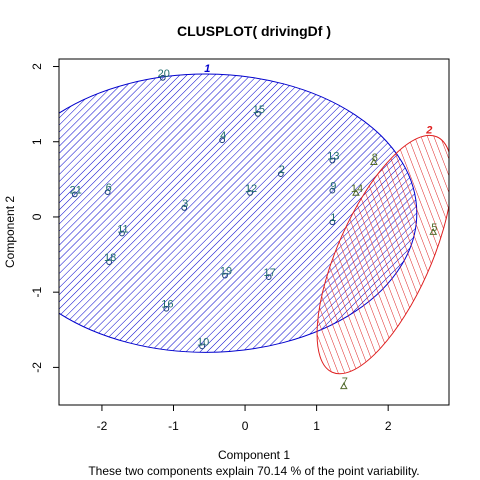 Image resolution: width=480 pixels, height=480 pixels. I want to click on y-tick-label: 1, so click(37, 141).